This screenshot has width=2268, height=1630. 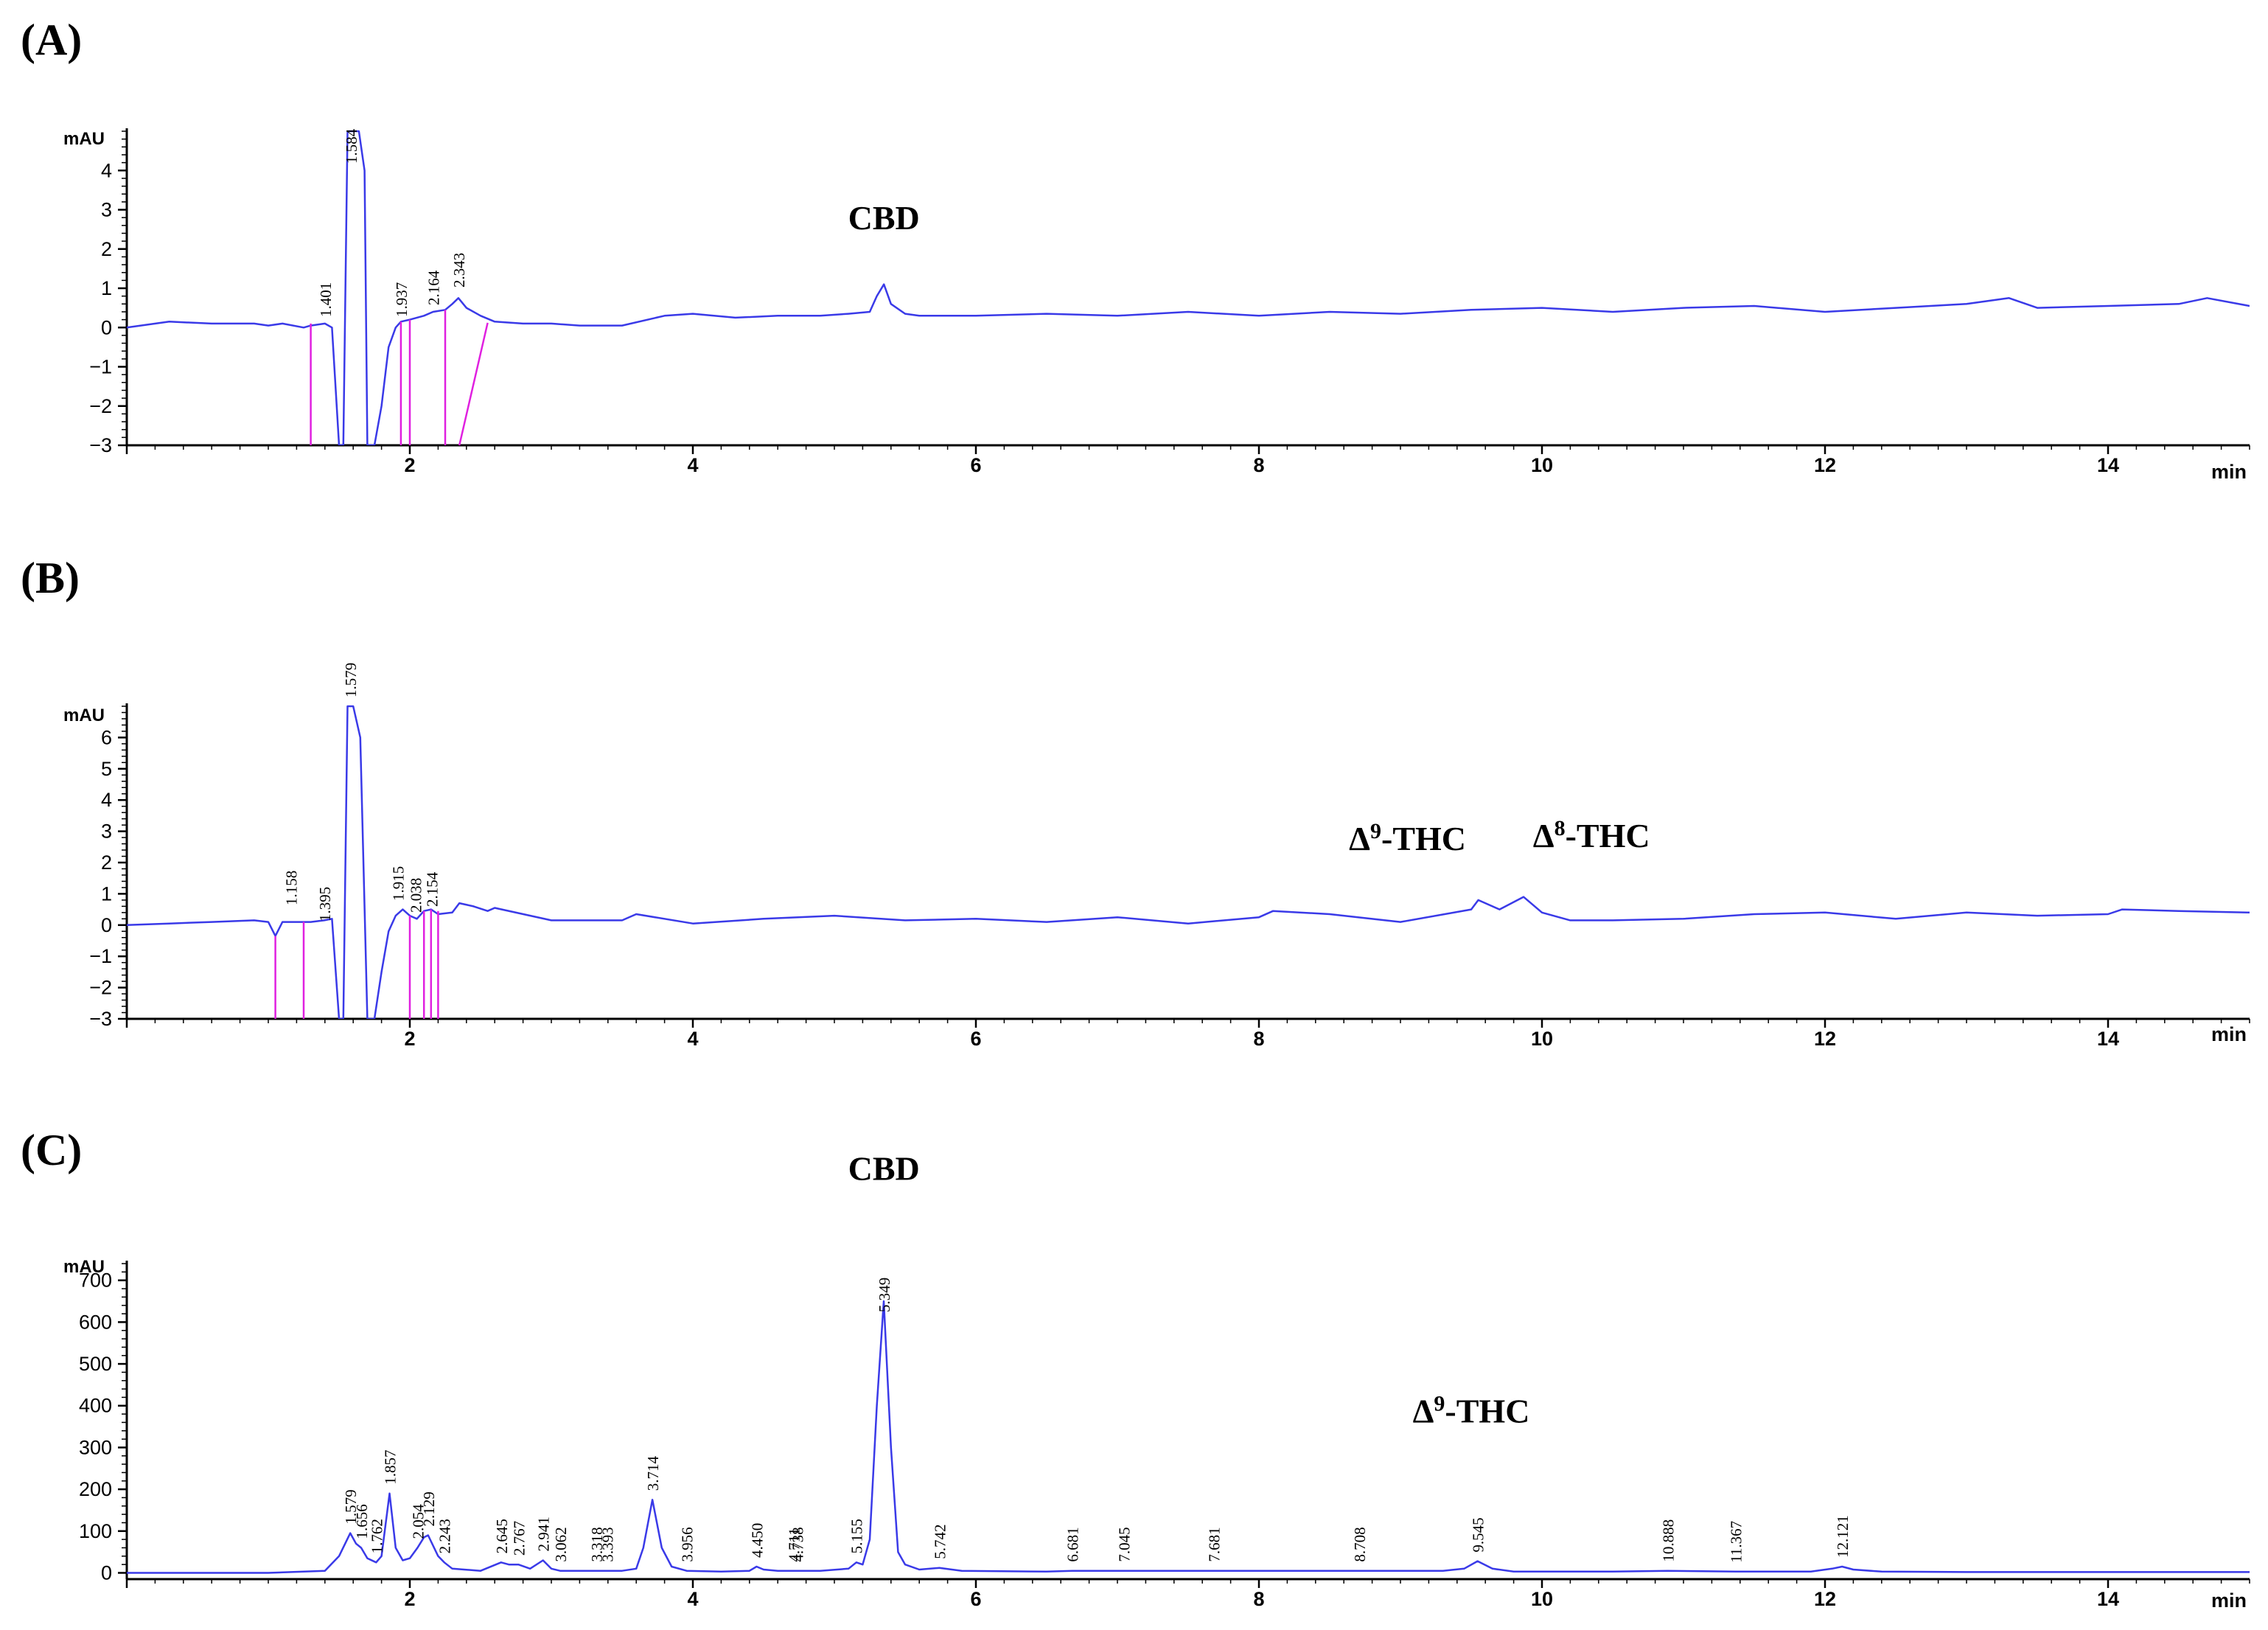 I want to click on panel-b-y-tick-label: 6, so click(x=106, y=737).